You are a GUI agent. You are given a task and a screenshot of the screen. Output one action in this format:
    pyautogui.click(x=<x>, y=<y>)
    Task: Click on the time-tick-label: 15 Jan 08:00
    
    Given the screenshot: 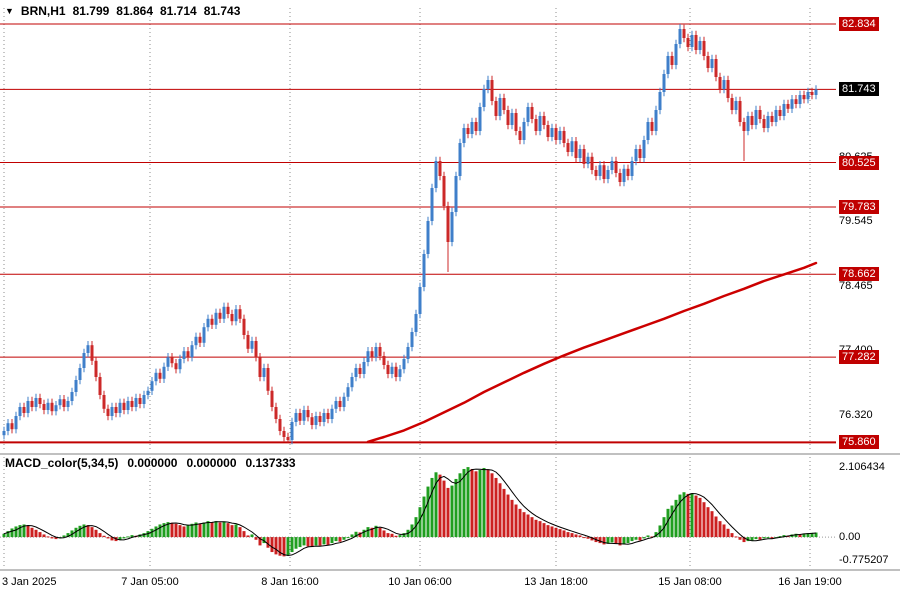 What is the action you would take?
    pyautogui.click(x=690, y=582)
    